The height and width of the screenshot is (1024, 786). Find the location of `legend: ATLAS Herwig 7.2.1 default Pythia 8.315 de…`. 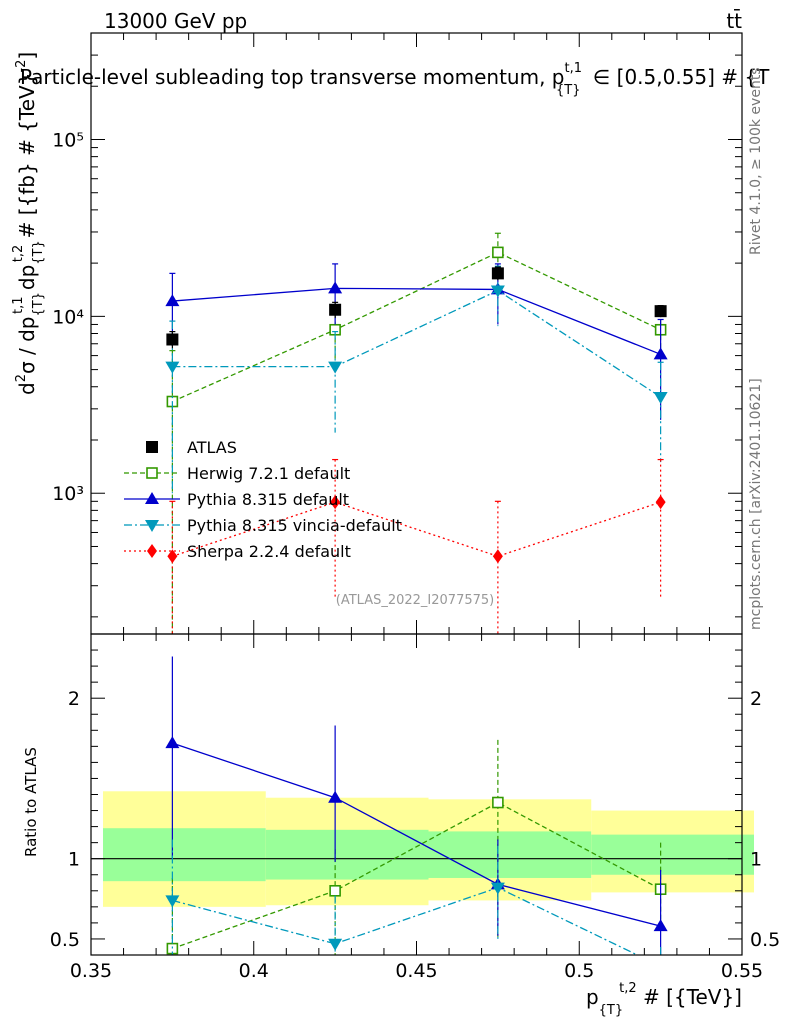

legend: ATLAS Herwig 7.2.1 default Pythia 8.315 de… is located at coordinates (263, 499).